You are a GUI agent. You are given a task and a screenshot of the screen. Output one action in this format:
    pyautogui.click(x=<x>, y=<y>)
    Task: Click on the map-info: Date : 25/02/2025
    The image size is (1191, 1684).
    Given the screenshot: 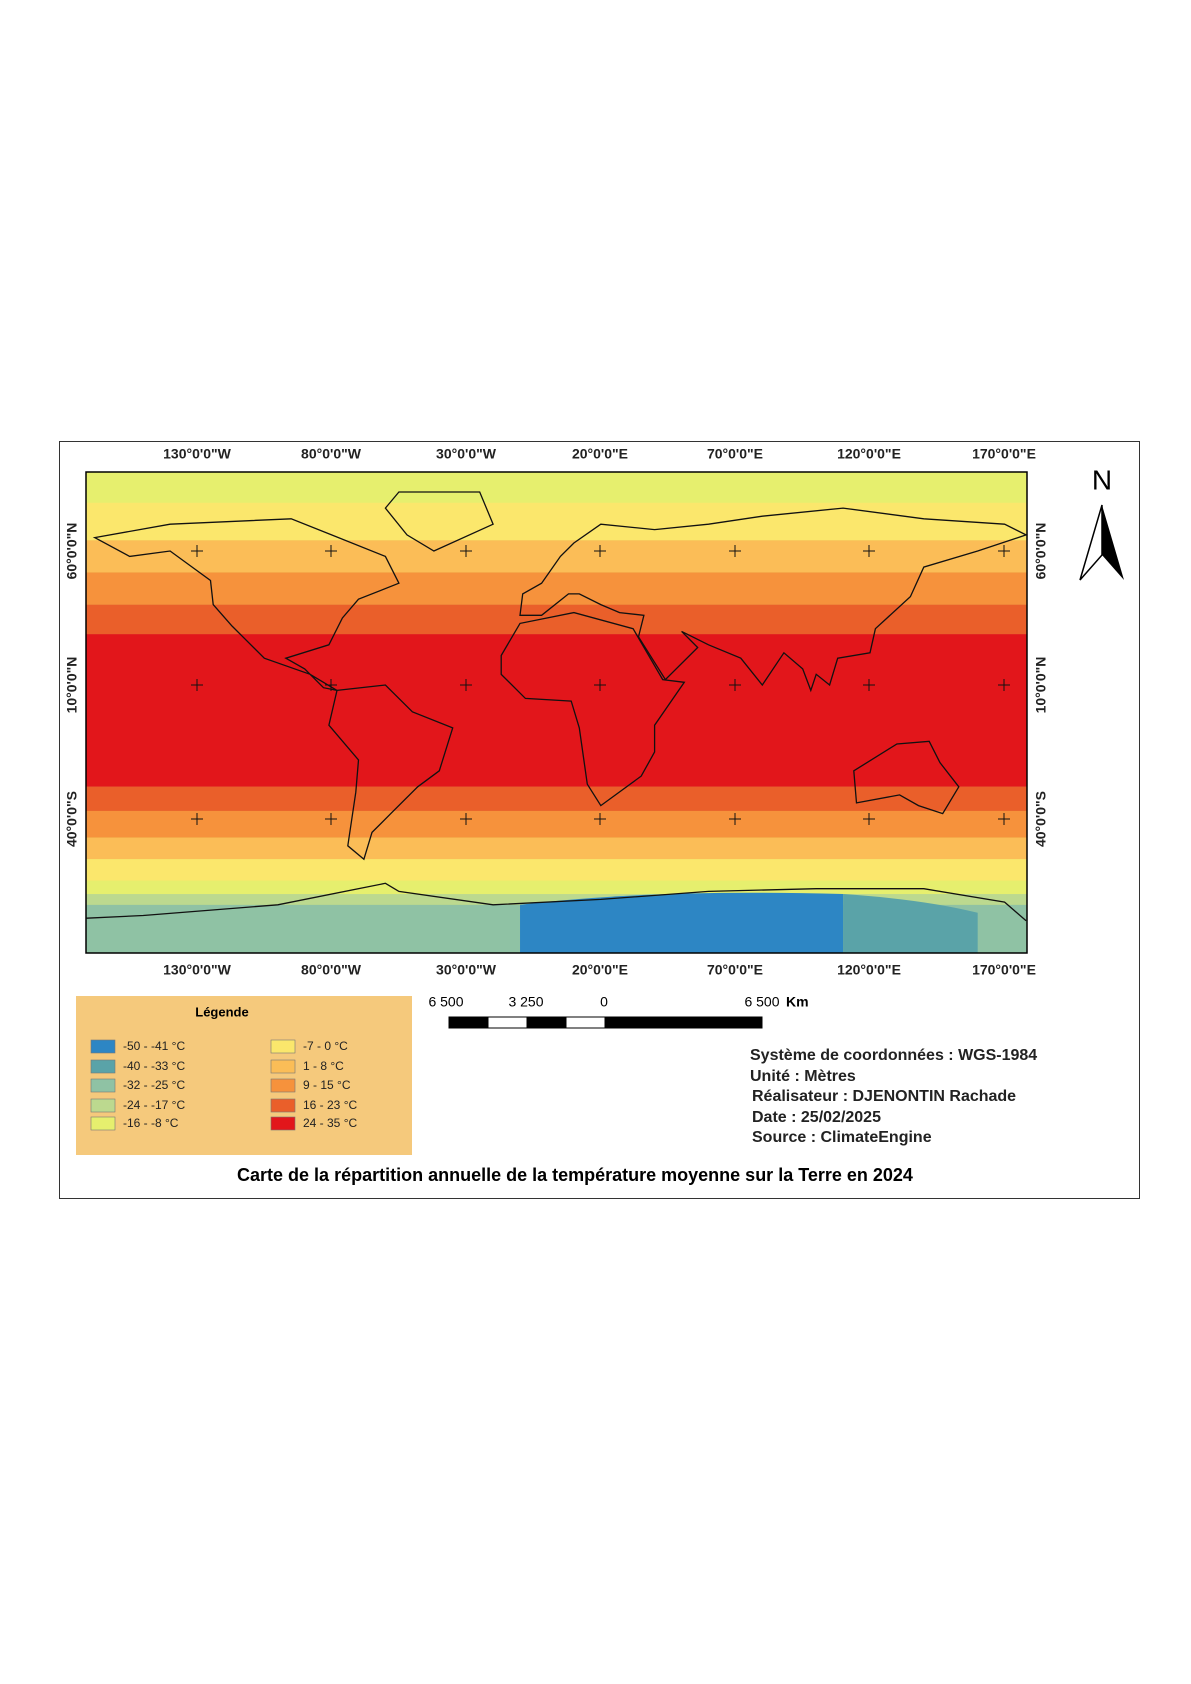 What is the action you would take?
    pyautogui.click(x=816, y=1117)
    